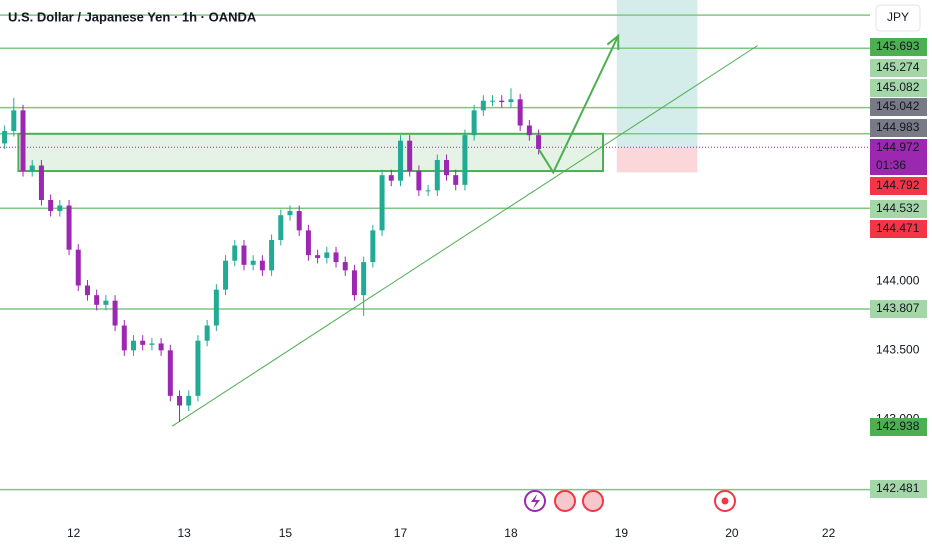  I want to click on event-icons, so click(630, 501).